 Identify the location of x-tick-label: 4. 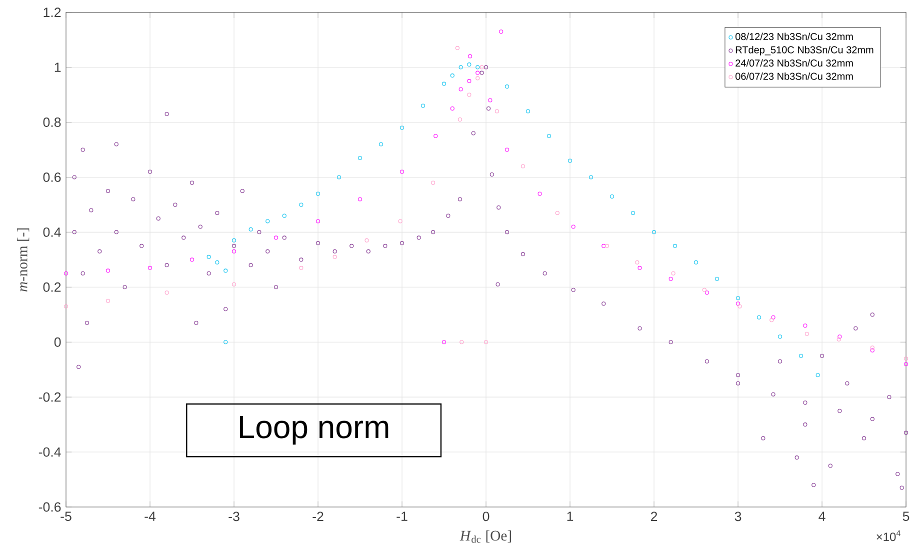
(822, 516).